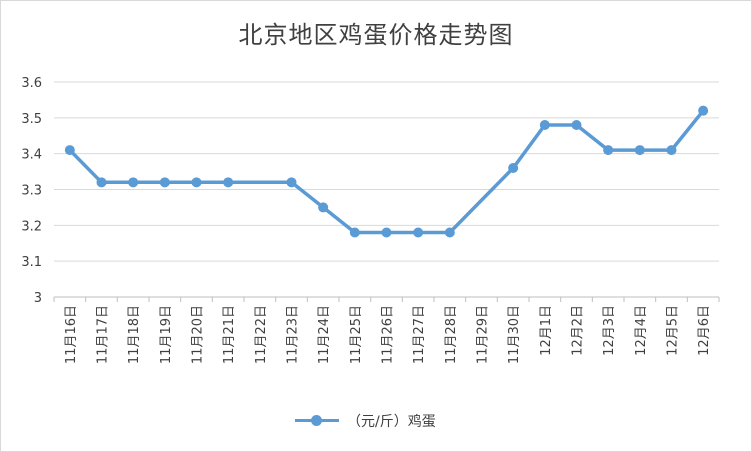 The image size is (752, 452). What do you see at coordinates (31, 83) in the screenshot?
I see `y-tick-label: 3.6` at bounding box center [31, 83].